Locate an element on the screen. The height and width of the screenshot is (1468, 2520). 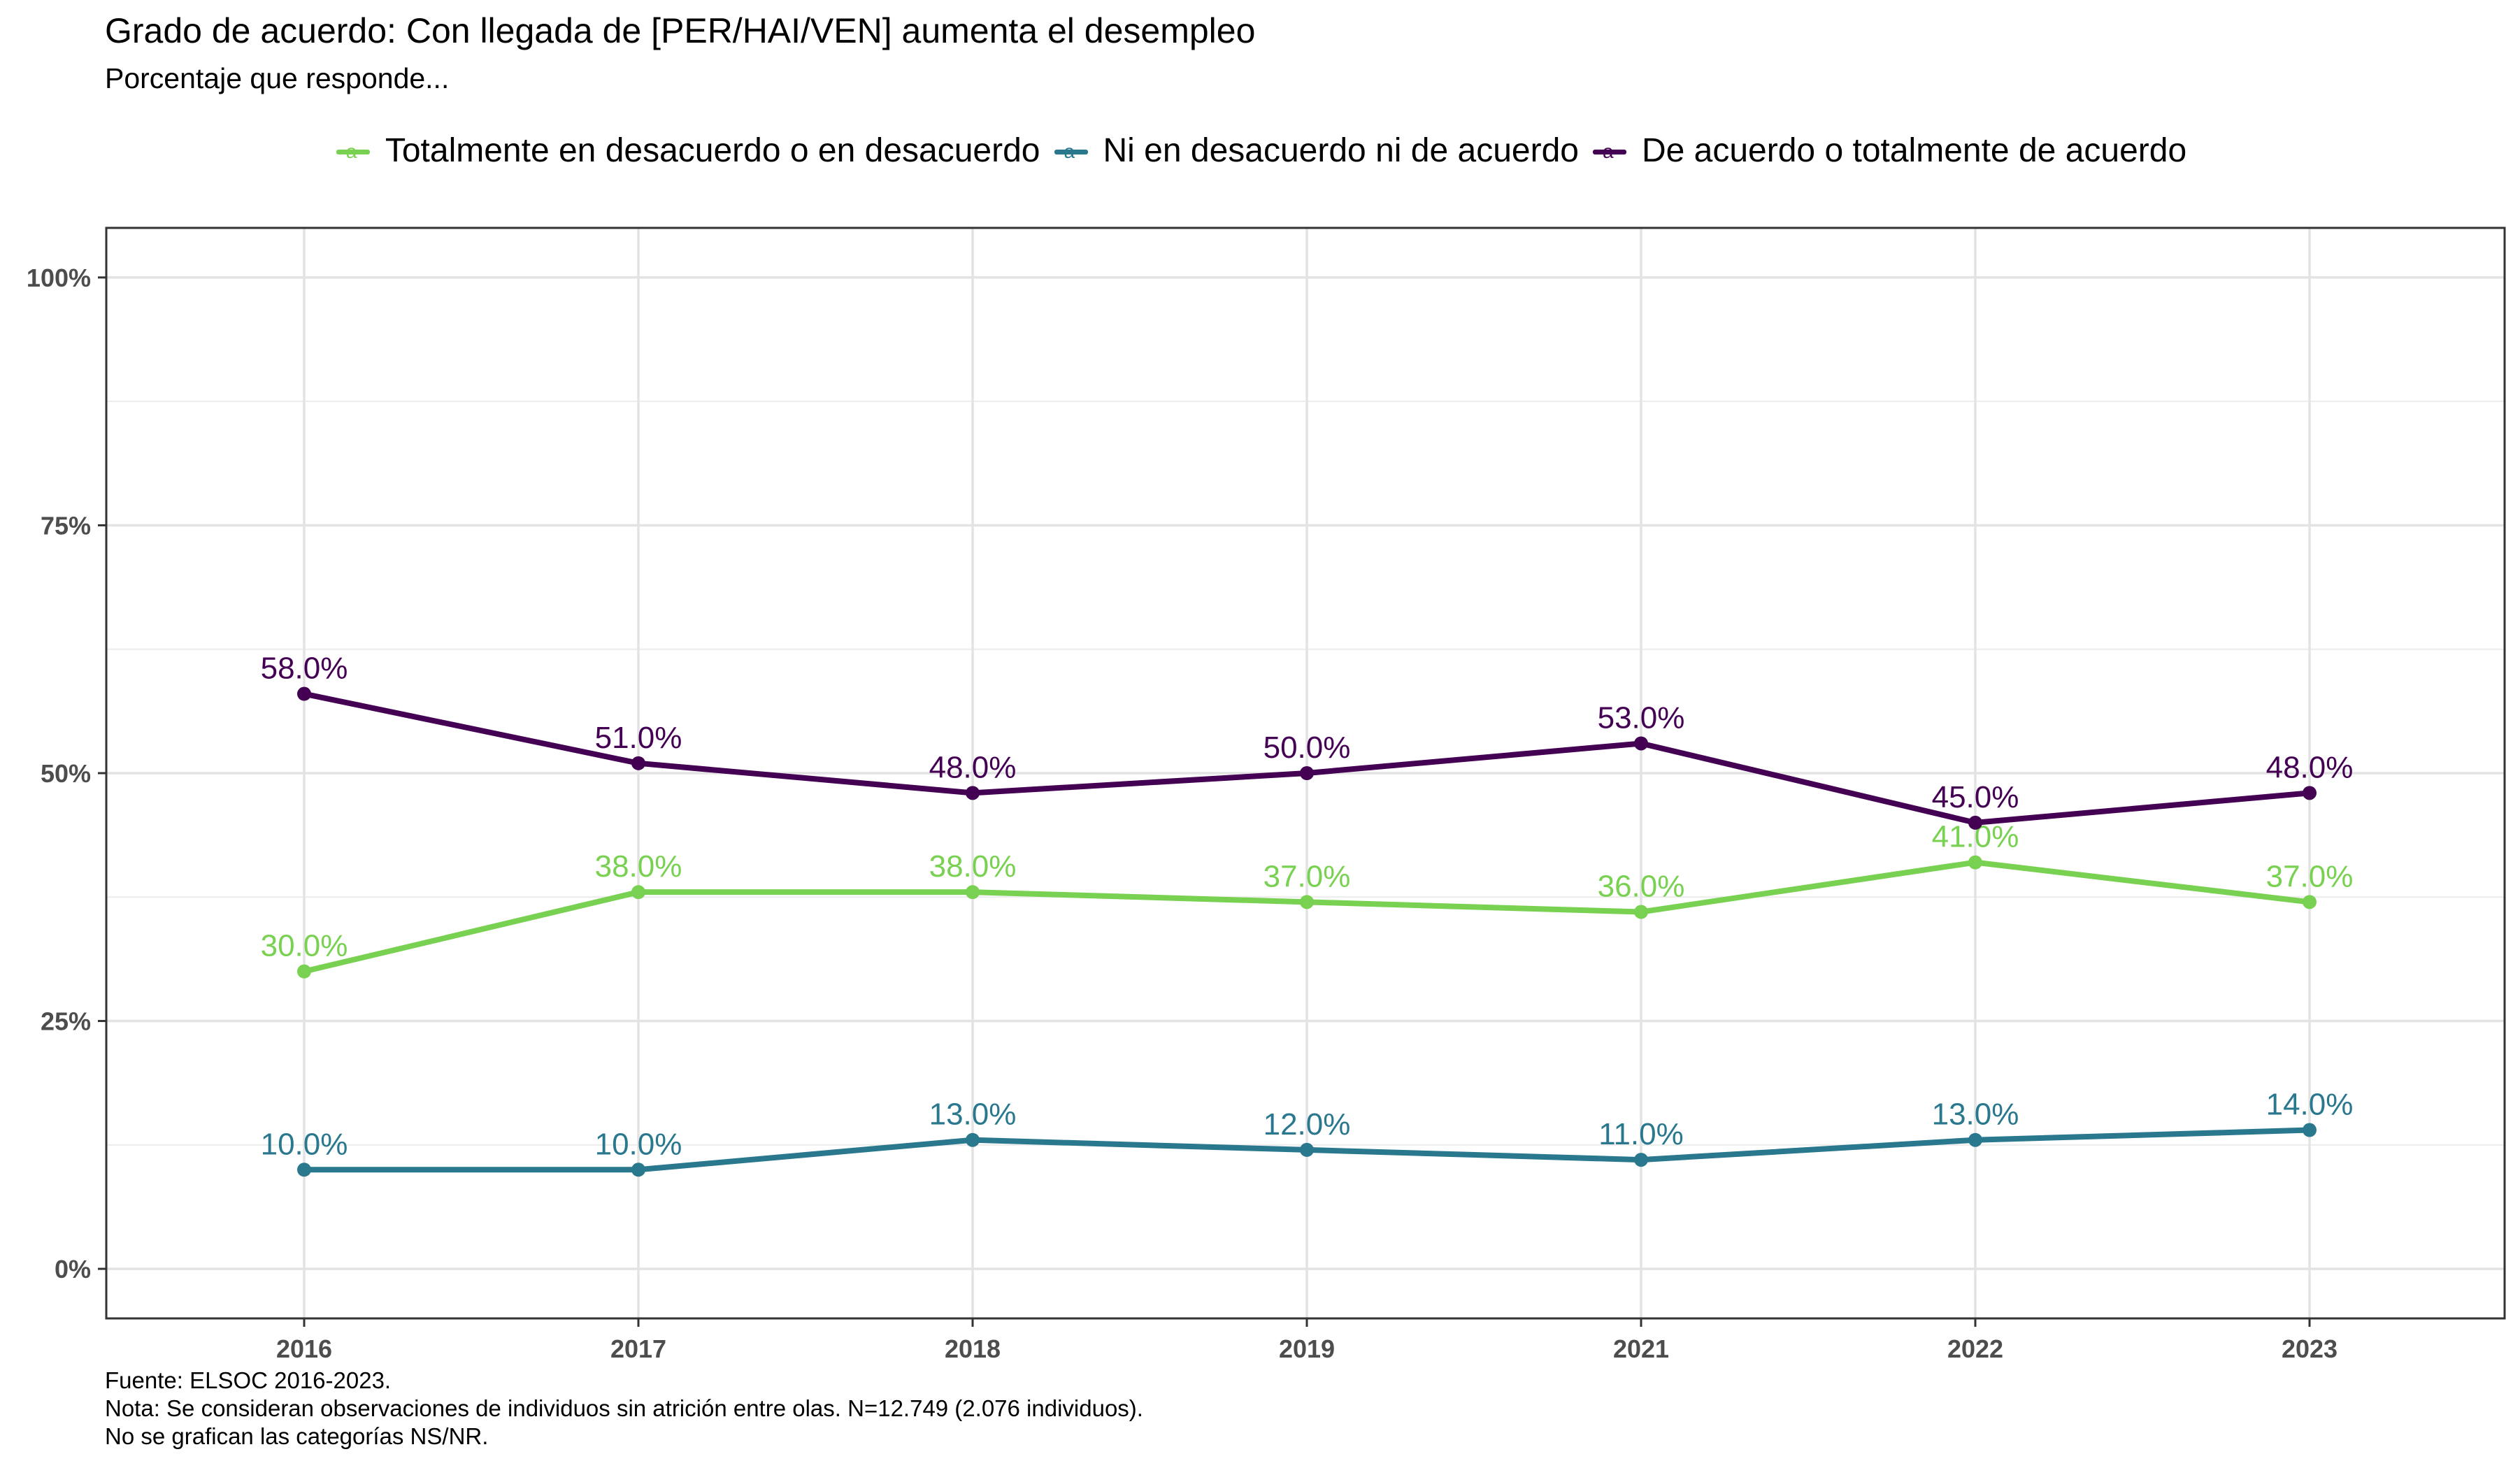
legend-key-acuerdo: a is located at coordinates (1609, 151).